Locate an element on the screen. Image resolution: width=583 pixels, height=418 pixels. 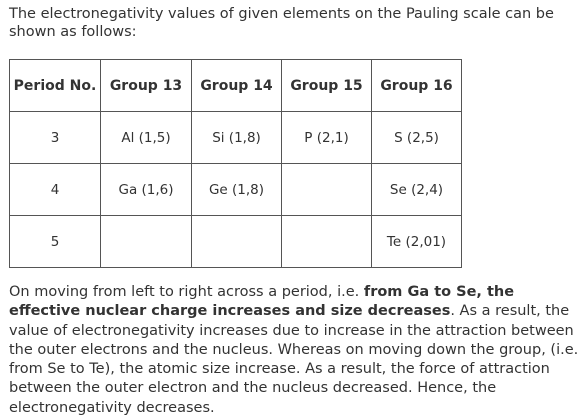
table-row: 5 Te (2,01) is located at coordinates (235, 241).